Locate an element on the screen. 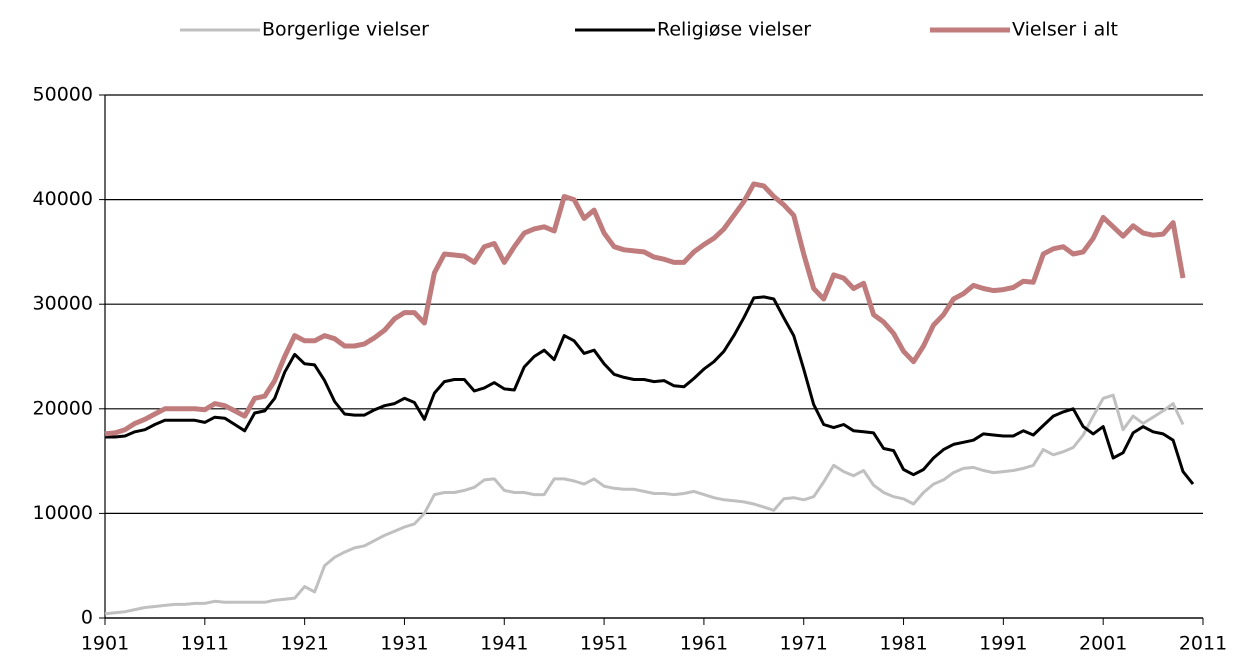 Image resolution: width=1238 pixels, height=663 pixels. x-tick-label: 1971 is located at coordinates (804, 644).